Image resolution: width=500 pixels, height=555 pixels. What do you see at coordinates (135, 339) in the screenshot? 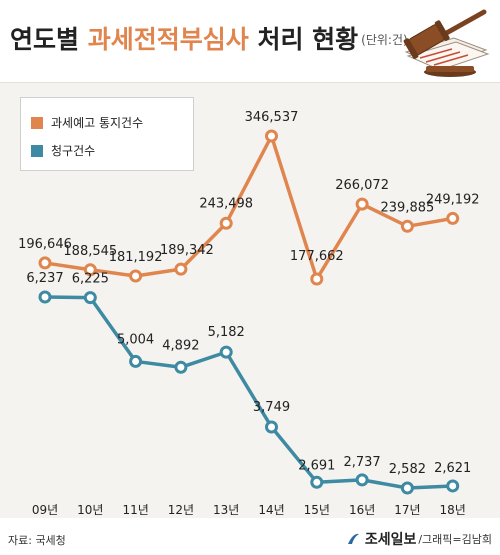
I see `data-label: 5,004` at bounding box center [135, 339].